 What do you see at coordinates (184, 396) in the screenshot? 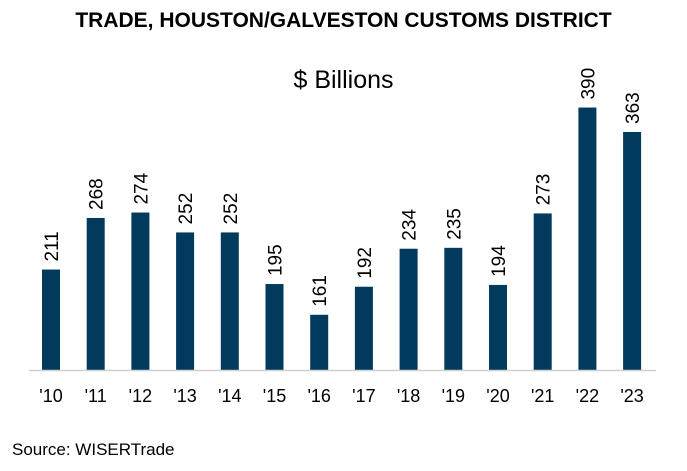
I see `x-tick-label: '13` at bounding box center [184, 396].